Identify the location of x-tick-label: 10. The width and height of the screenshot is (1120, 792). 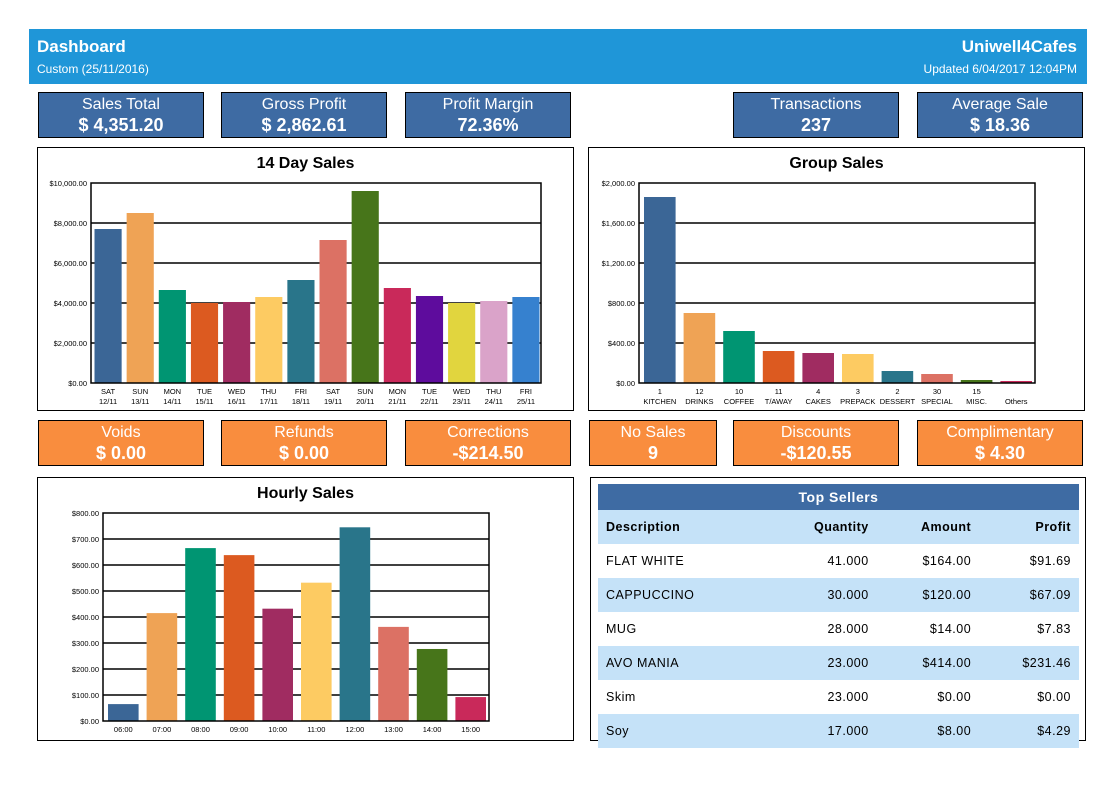
(739, 391).